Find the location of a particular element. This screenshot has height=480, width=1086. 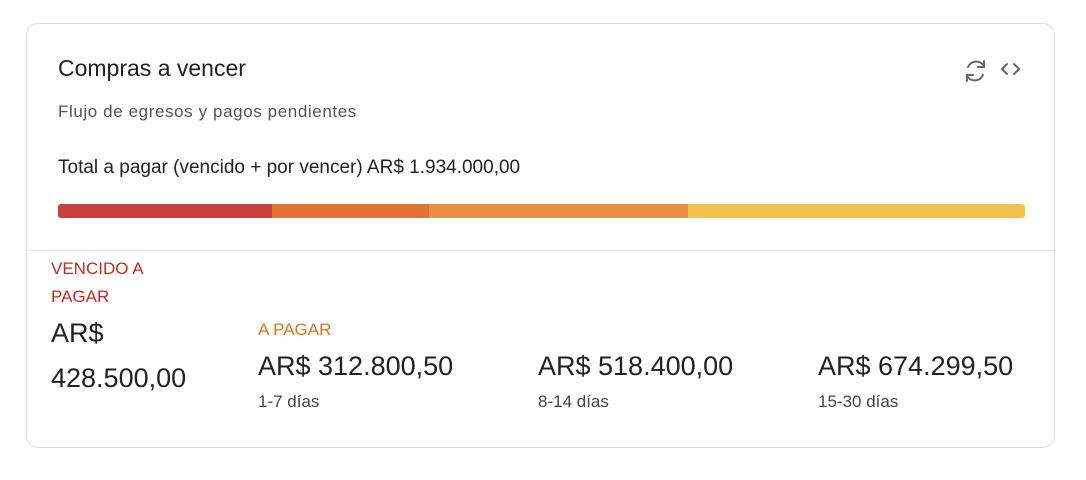

due-column: AR$ 518.400,00 8-14 días is located at coordinates (635, 379).